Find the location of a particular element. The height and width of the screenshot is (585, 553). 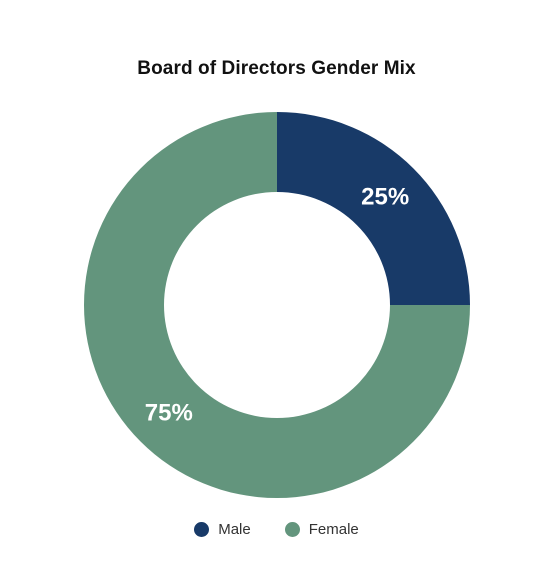

legend-swatch-male is located at coordinates (202, 529).